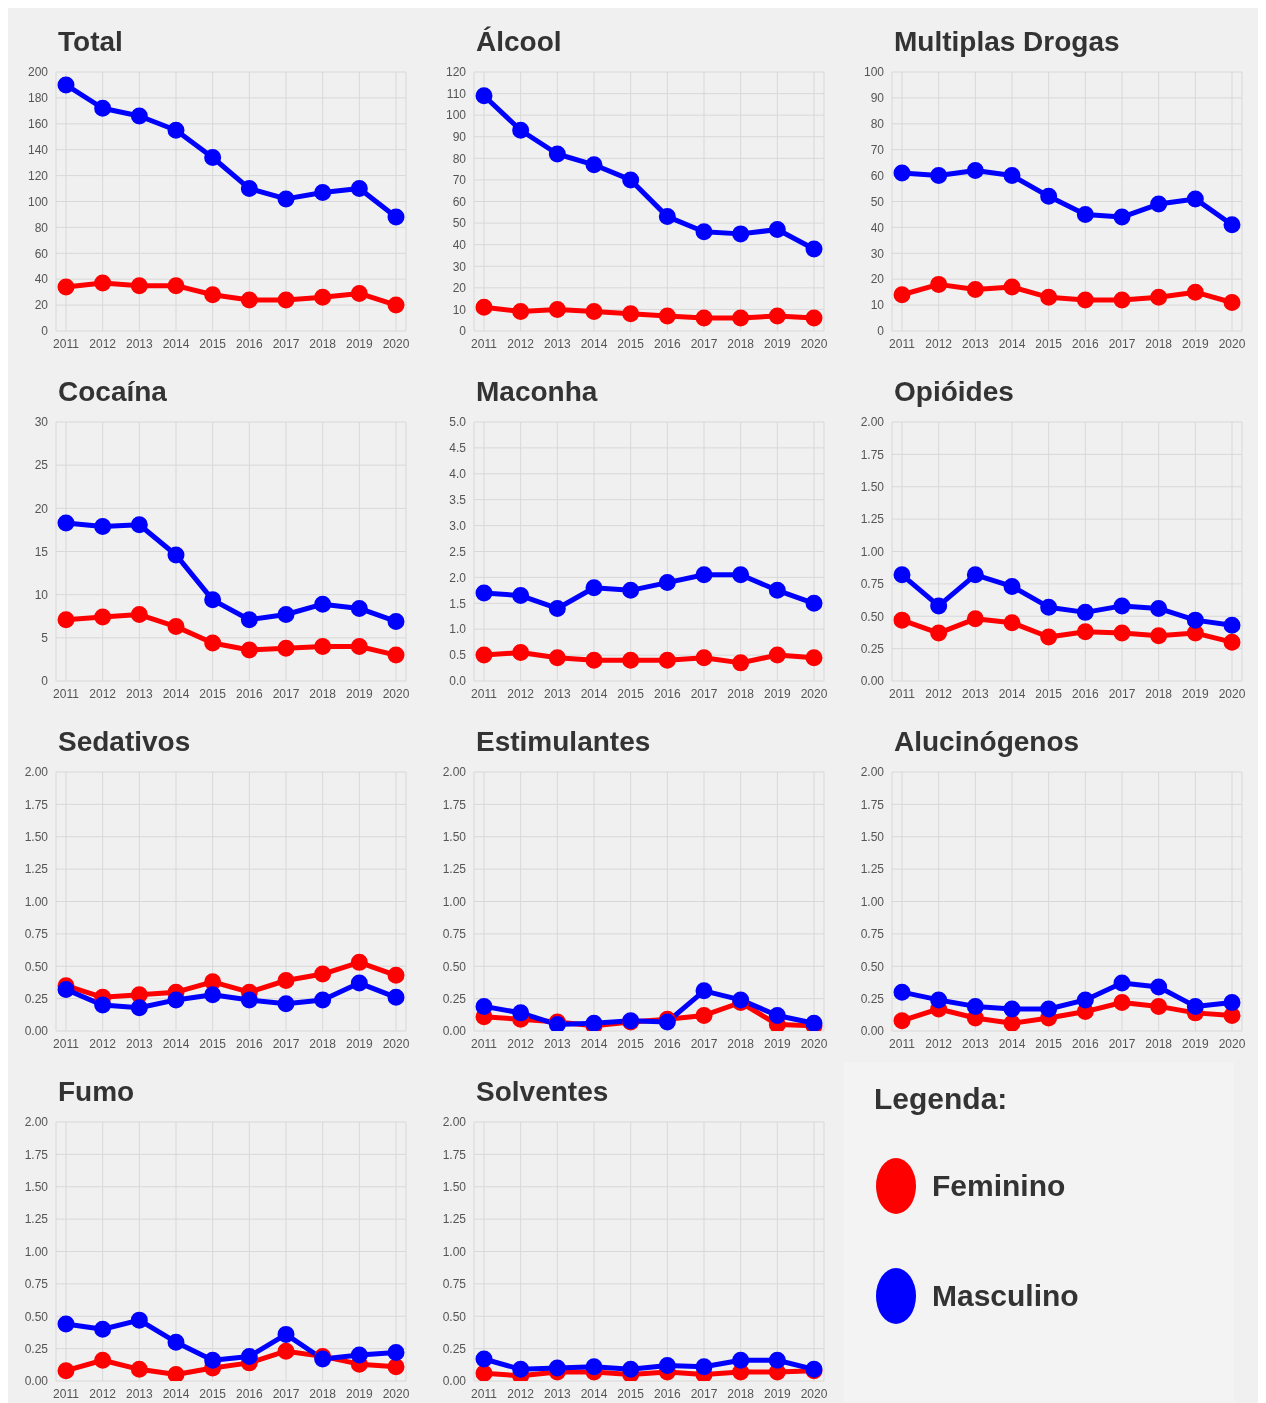 Image resolution: width=1266 pixels, height=1403 pixels. What do you see at coordinates (999, 1186) in the screenshot?
I see `legend-label: Feminino` at bounding box center [999, 1186].